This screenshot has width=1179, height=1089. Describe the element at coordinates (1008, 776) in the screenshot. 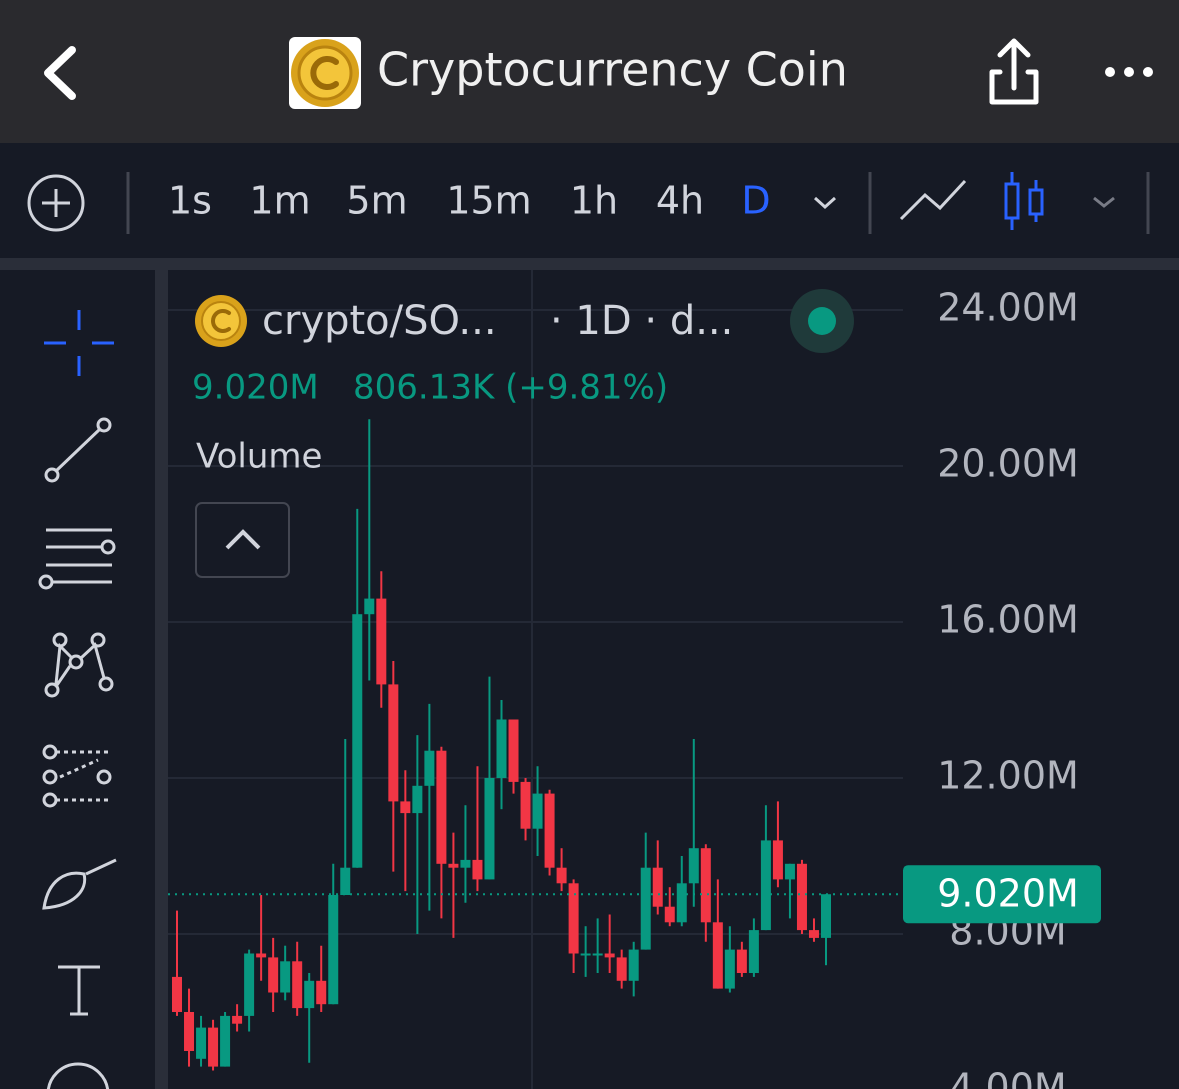

I see `y-tick-label: 12.00M` at that location.